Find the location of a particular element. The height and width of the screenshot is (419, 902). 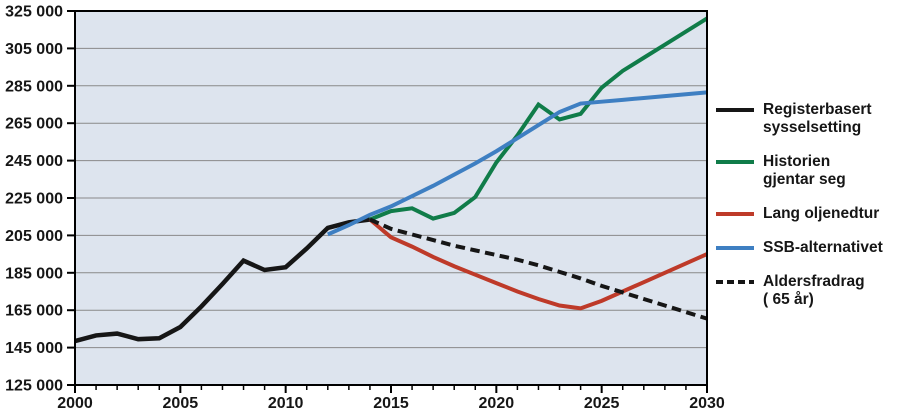

legend-item-aldersfradrag-65-ar: Aldersfradrag( 65 år) is located at coordinates (809, 291).